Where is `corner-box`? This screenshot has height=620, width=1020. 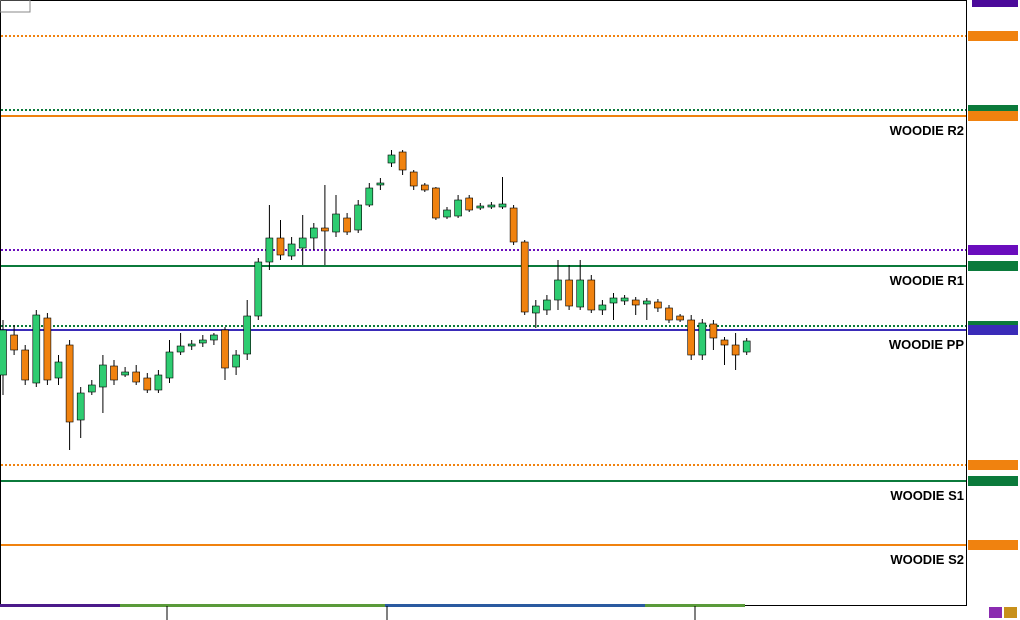
corner-box is located at coordinates (15, 6).